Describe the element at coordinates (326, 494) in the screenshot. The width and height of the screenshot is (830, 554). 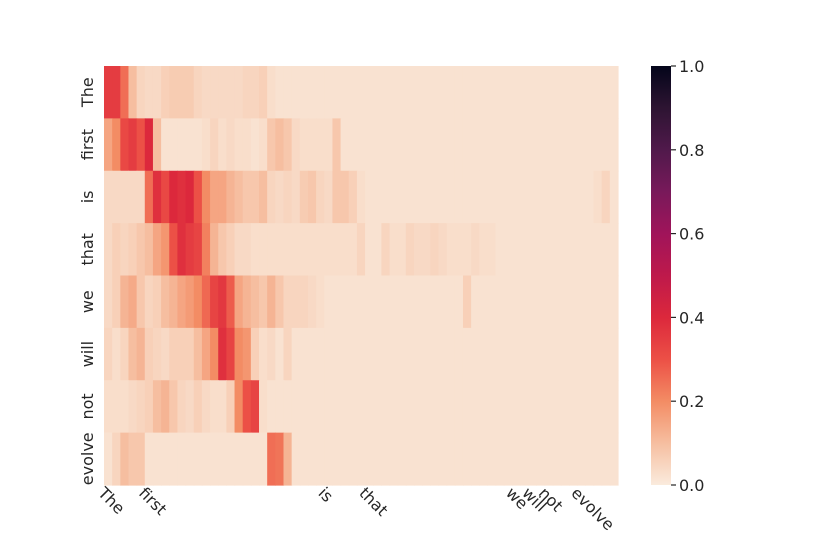
I see `x-tick-label: is` at that location.